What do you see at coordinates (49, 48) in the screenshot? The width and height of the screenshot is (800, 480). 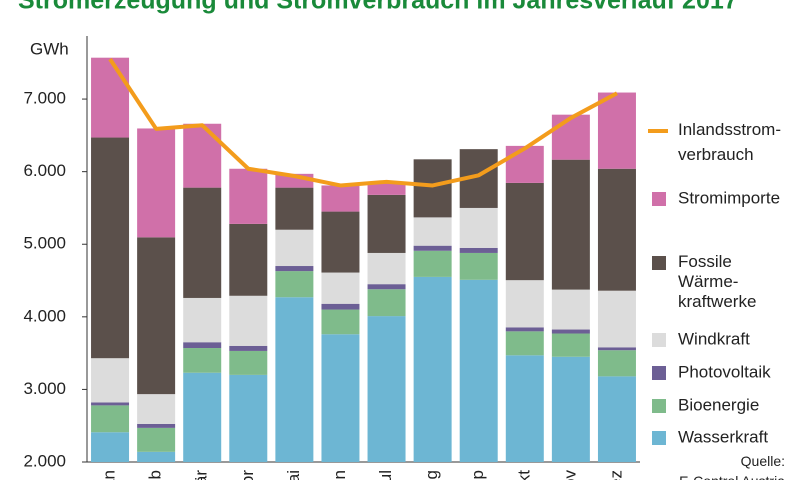 I see `y-axis-label: GWh` at bounding box center [49, 48].